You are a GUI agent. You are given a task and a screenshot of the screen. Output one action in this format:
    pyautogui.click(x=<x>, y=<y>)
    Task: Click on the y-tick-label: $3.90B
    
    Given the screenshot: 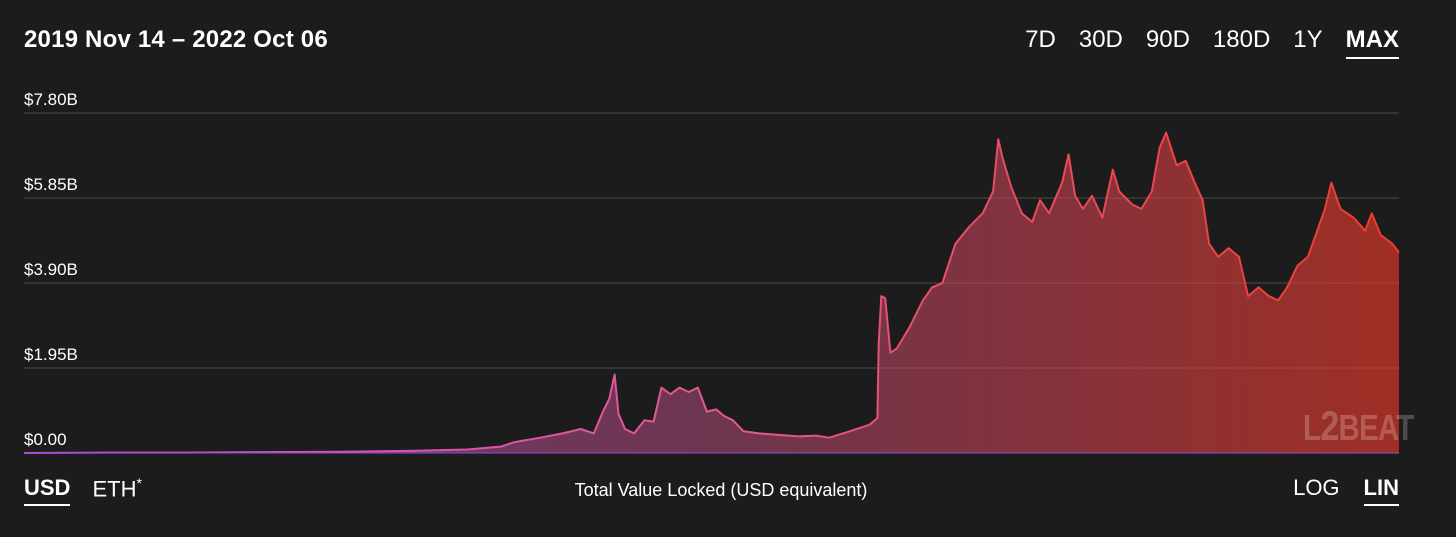 What is the action you would take?
    pyautogui.click(x=51, y=269)
    